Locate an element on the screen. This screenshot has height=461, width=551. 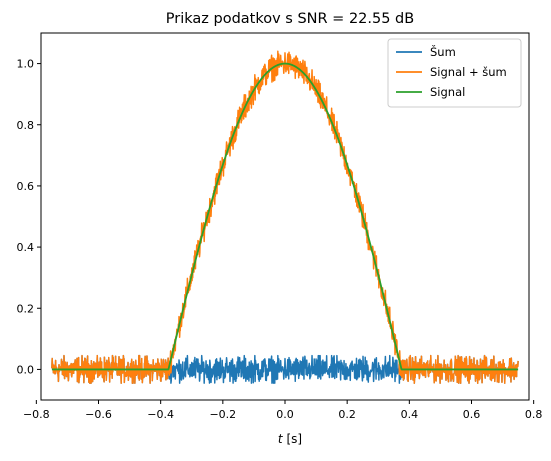
legend-box is located at coordinates (454, 73).